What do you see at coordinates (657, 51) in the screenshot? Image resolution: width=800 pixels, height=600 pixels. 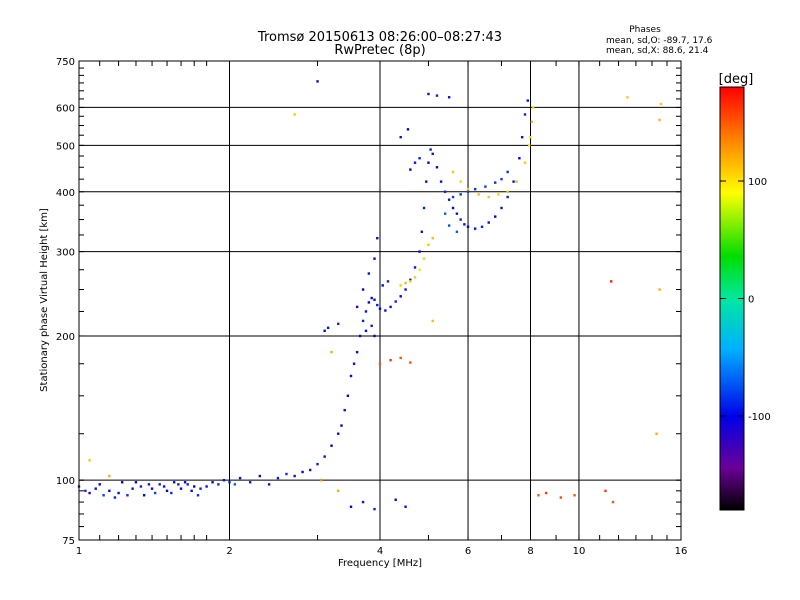 I see `phase-box-line-x: mean, sd,X: 88.6, 21.4` at bounding box center [657, 51].